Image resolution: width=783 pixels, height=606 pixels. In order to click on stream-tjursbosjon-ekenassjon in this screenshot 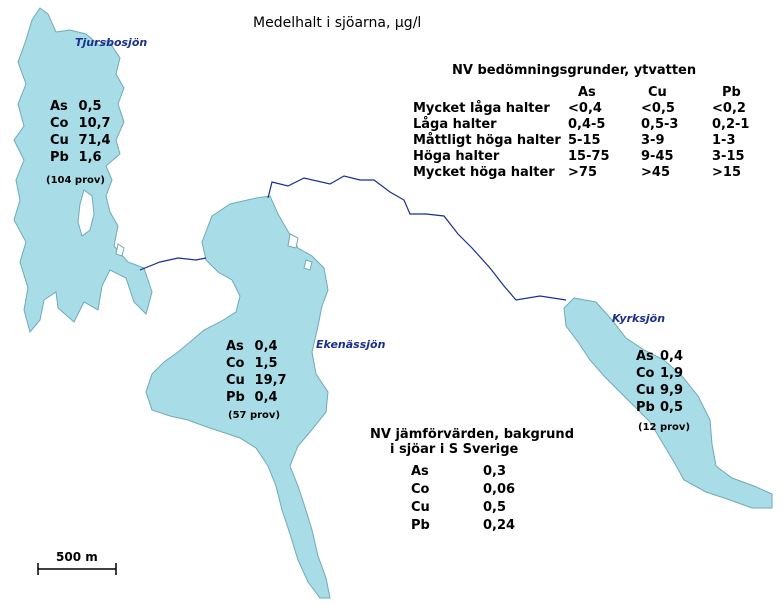, I will do `click(173, 264)`.